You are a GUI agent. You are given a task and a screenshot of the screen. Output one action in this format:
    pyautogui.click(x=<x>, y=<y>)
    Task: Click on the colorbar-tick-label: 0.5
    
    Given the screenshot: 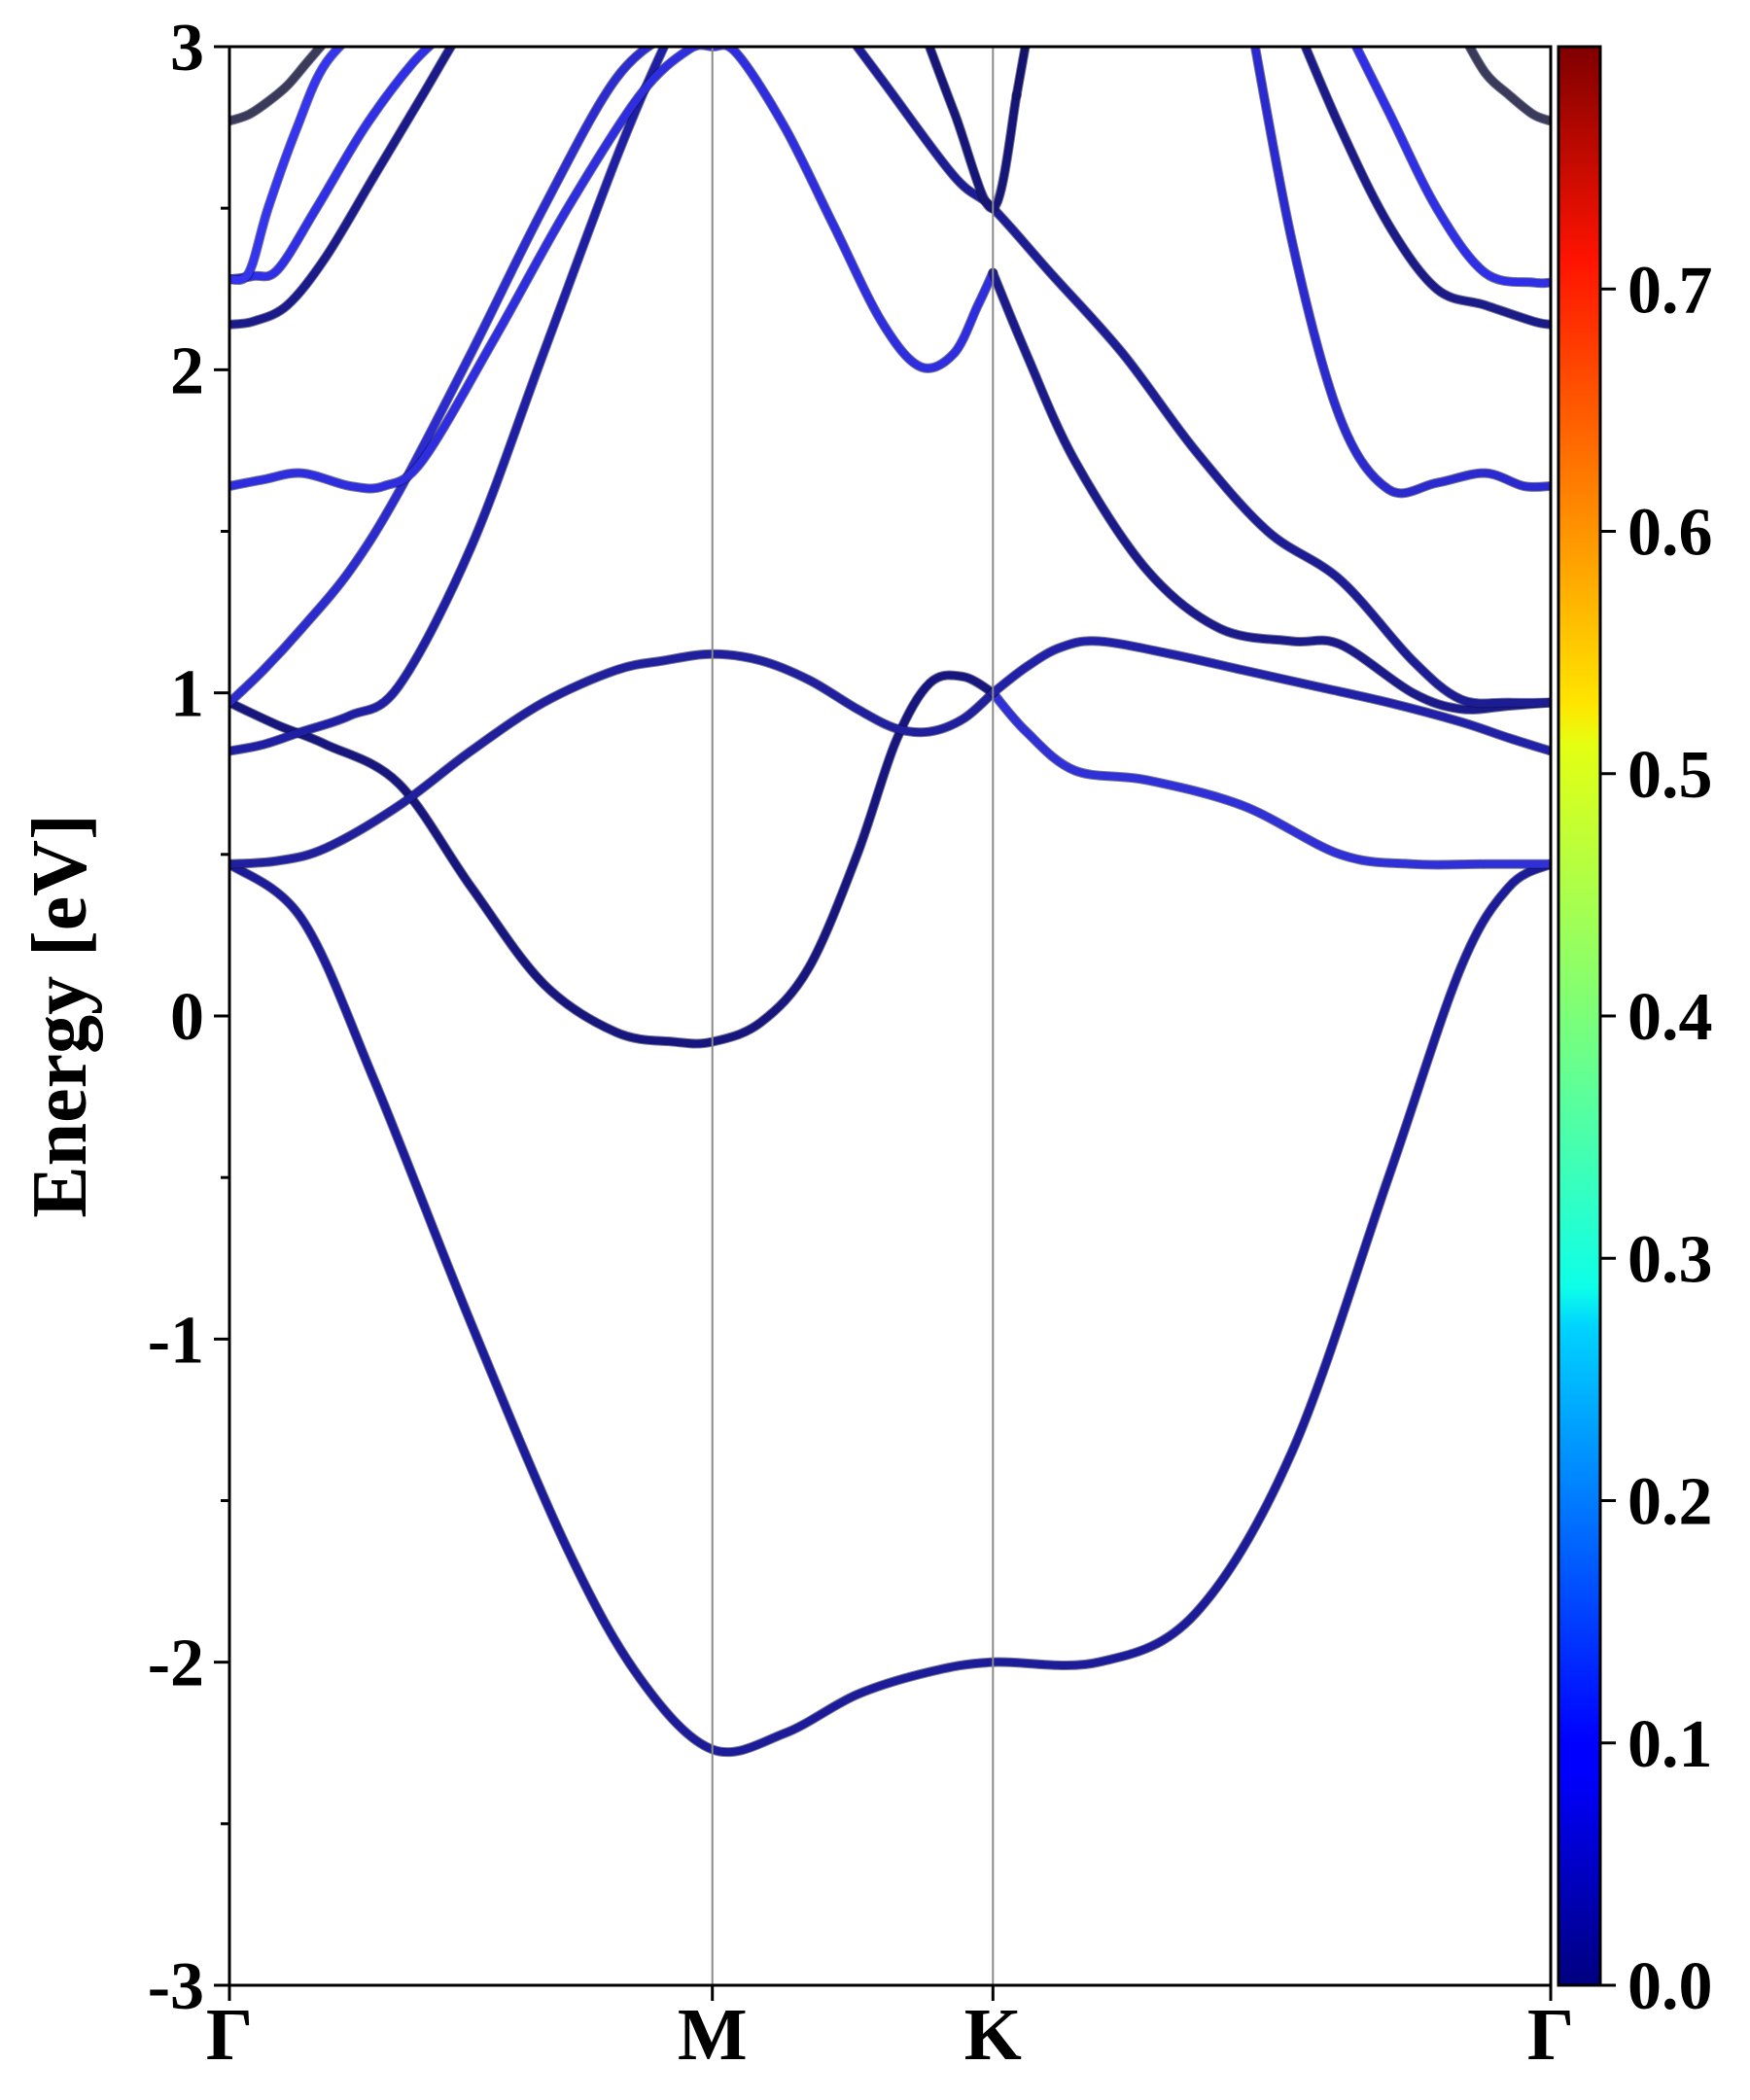 What is the action you would take?
    pyautogui.click(x=1670, y=775)
    